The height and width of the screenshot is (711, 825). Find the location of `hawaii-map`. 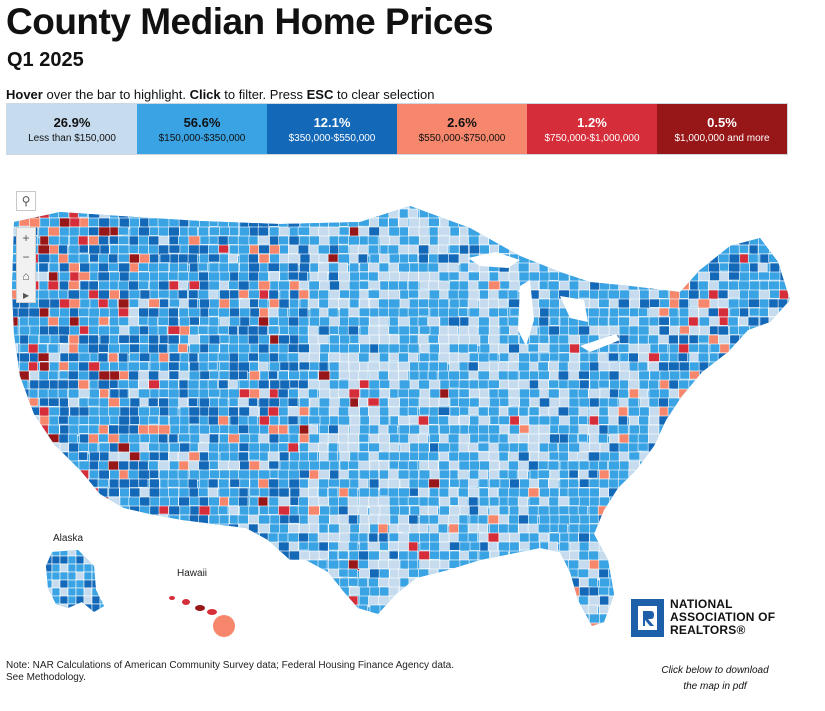

hawaii-map is located at coordinates (202, 616).